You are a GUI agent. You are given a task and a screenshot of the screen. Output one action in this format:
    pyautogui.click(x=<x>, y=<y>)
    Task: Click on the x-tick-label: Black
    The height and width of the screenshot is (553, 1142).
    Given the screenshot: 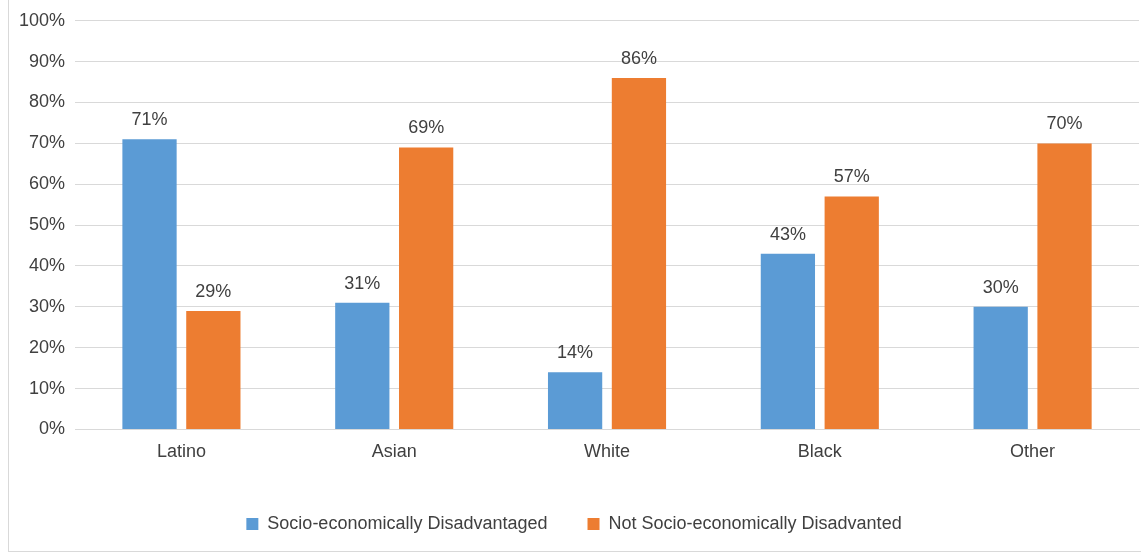 What is the action you would take?
    pyautogui.click(x=820, y=451)
    